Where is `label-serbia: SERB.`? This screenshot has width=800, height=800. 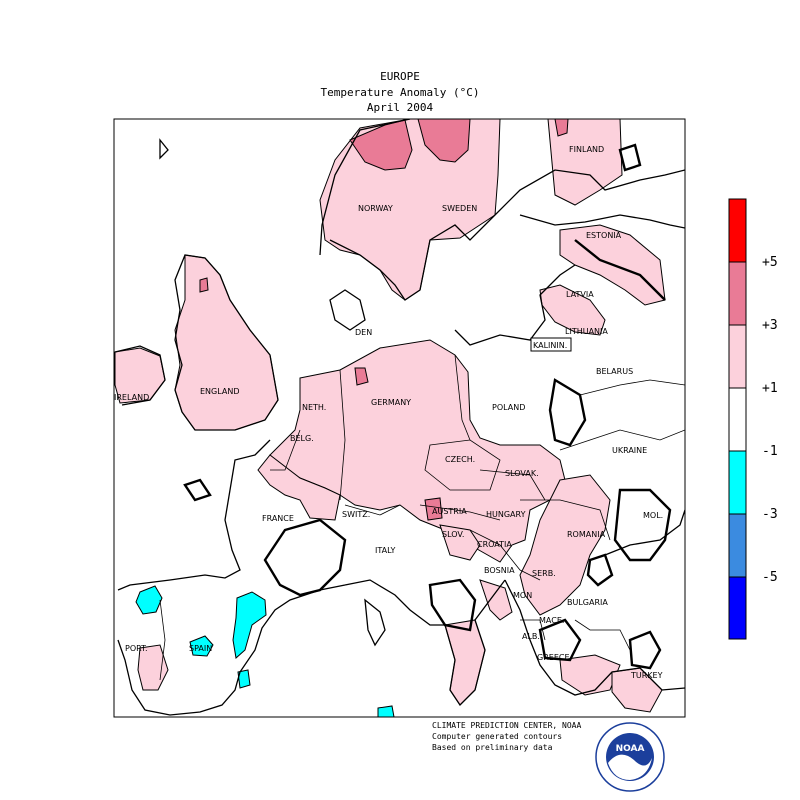
label-serbia: SERB. is located at coordinates (544, 573).